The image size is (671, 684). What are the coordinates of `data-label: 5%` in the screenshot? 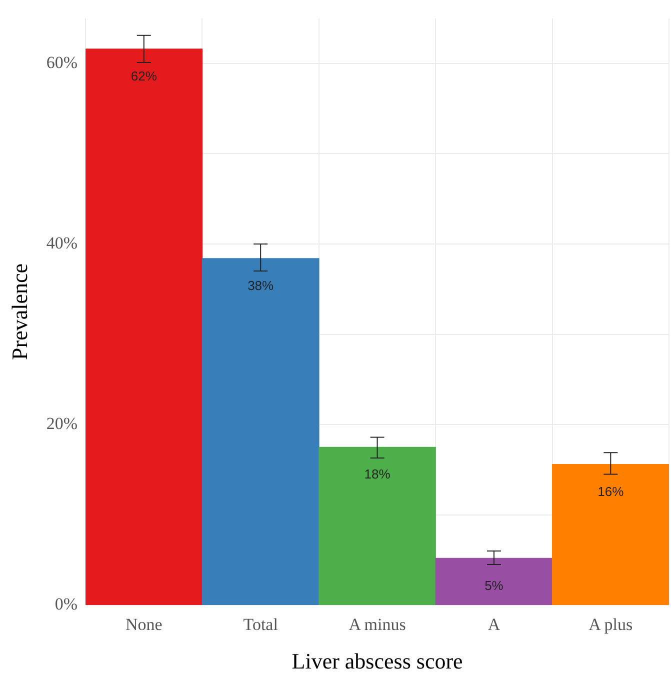 It's located at (494, 585).